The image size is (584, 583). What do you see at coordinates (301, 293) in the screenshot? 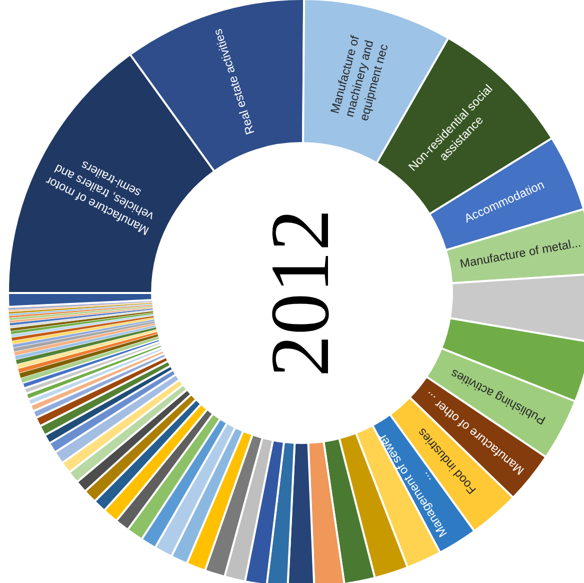
I see `text: 2012` at bounding box center [301, 293].